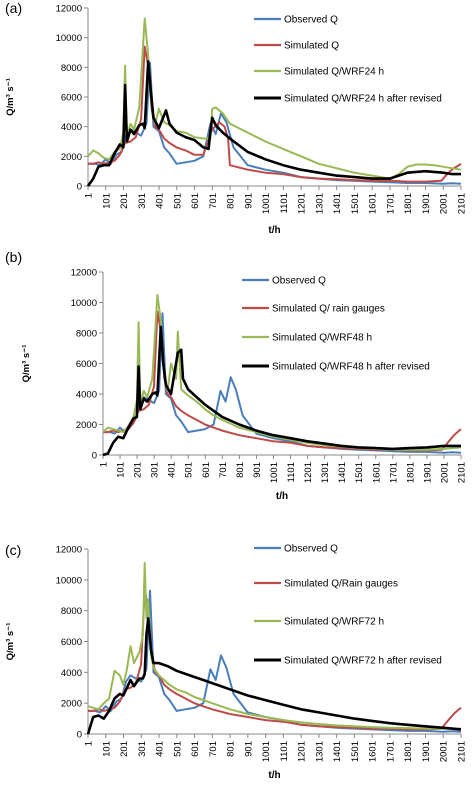 Image resolution: width=474 pixels, height=786 pixels. I want to click on legend-label: Simulated Q/WRF72 h after revised, so click(363, 661).